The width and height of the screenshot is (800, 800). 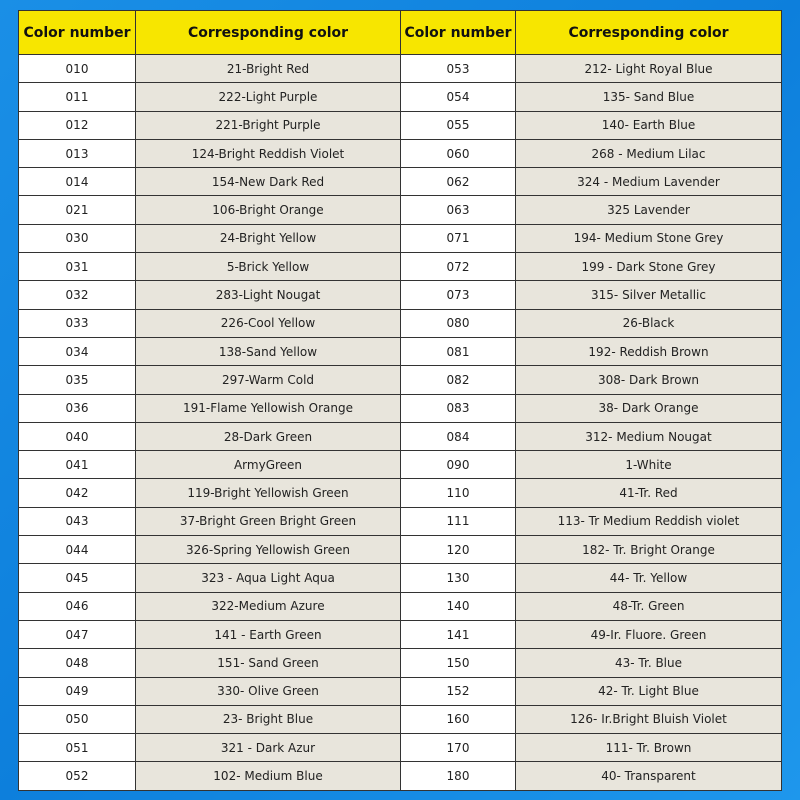 I want to click on color-number-cell: 036, so click(x=77, y=408).